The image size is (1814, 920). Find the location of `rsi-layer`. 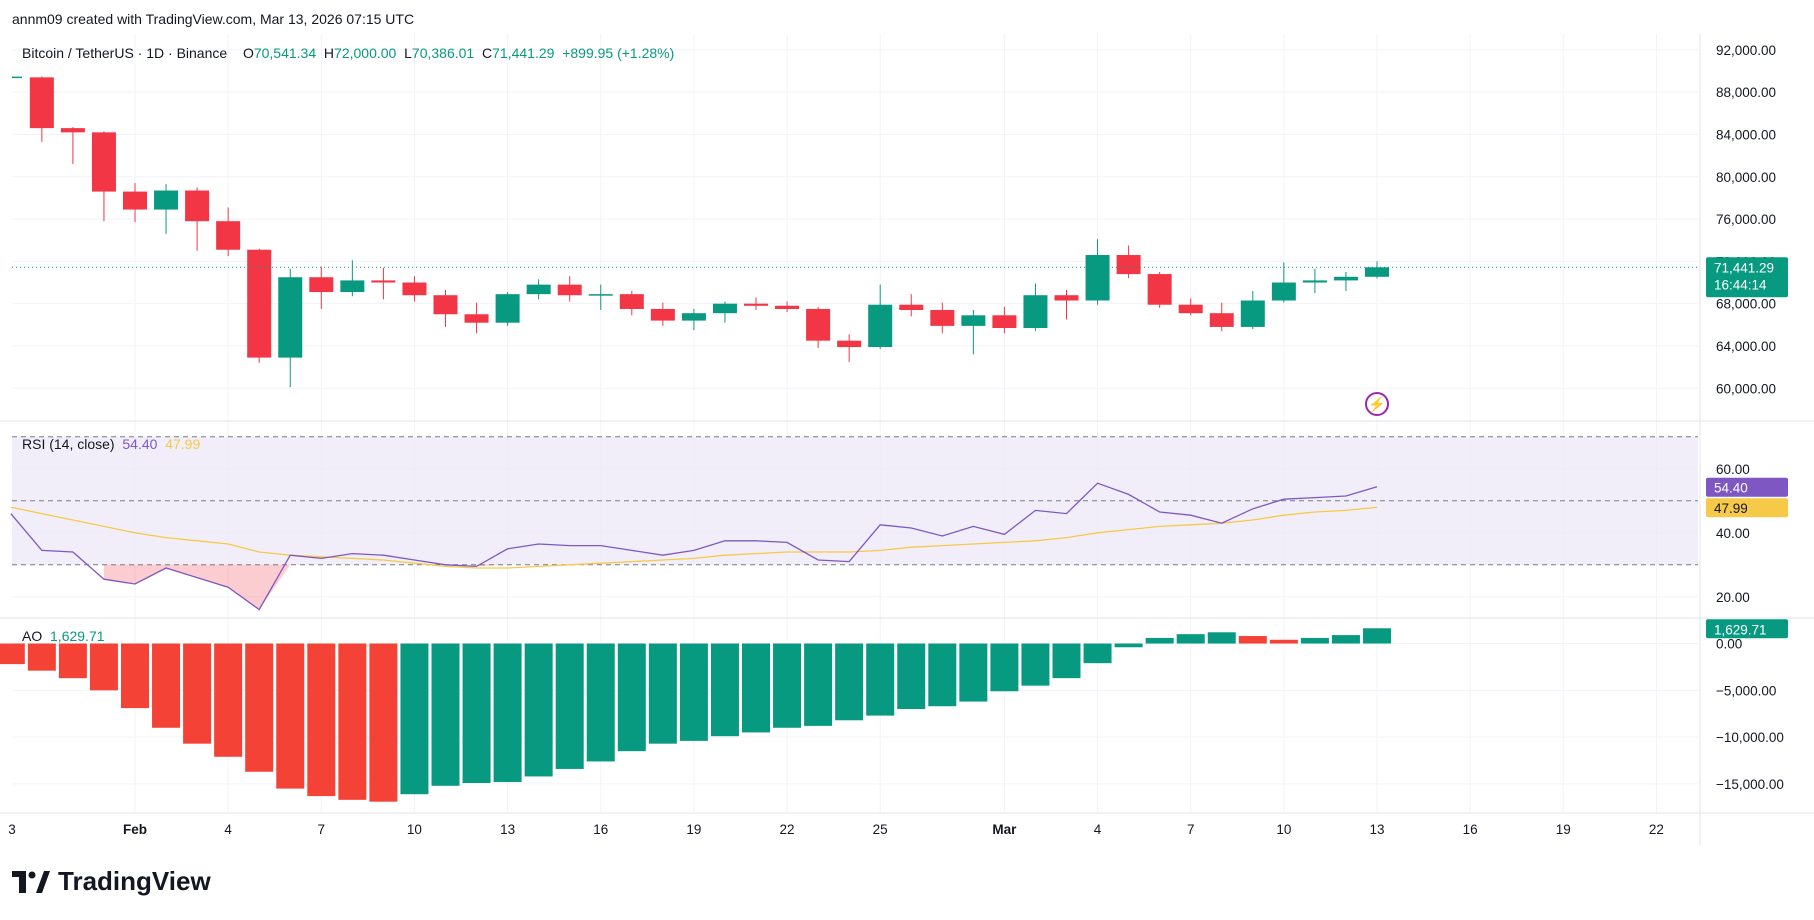

rsi-layer is located at coordinates (694, 546).